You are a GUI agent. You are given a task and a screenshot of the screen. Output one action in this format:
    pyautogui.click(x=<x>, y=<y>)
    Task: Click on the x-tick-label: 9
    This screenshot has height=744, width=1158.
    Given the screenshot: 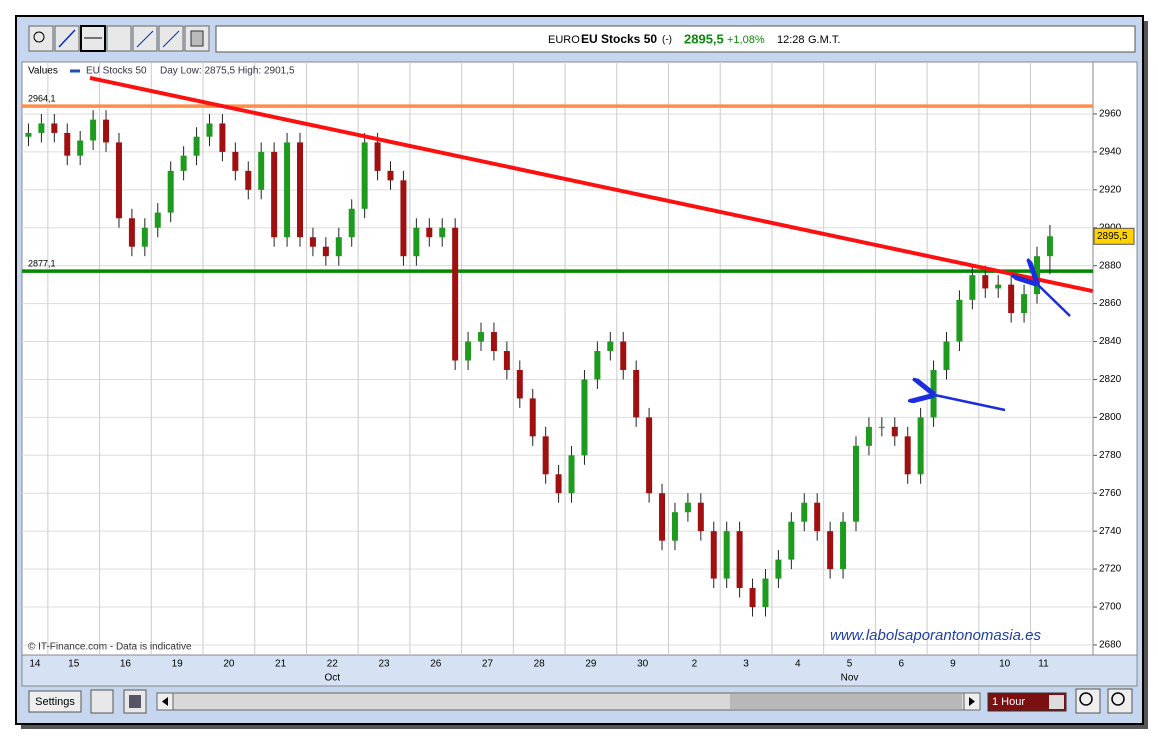 What is the action you would take?
    pyautogui.click(x=953, y=664)
    